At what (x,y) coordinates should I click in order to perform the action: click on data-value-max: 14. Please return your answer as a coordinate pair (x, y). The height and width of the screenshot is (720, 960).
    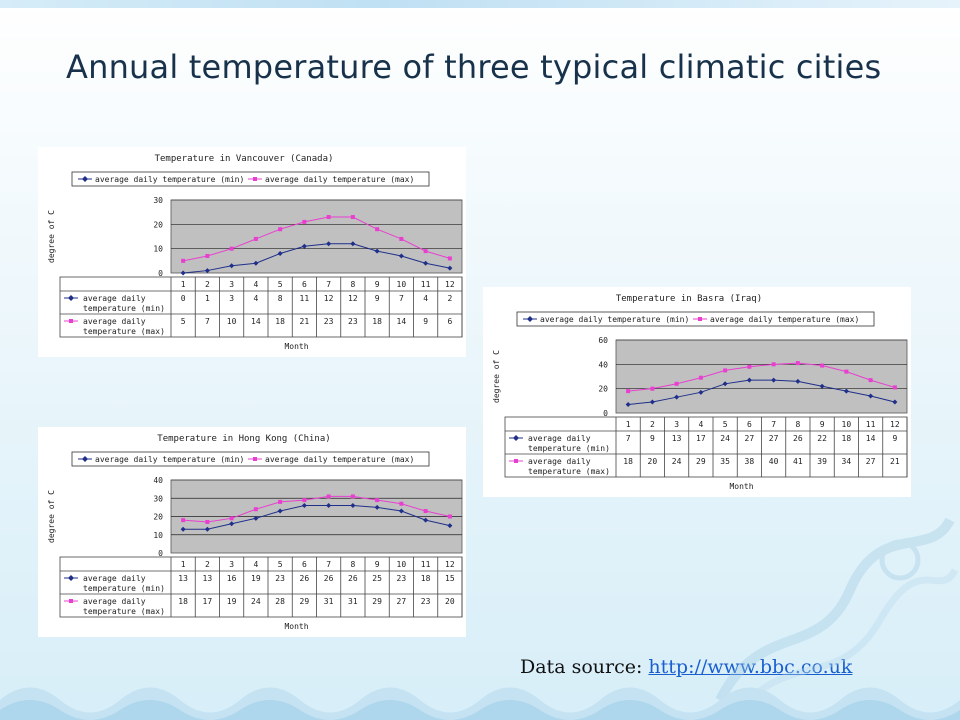
    Looking at the image, I should click on (256, 321).